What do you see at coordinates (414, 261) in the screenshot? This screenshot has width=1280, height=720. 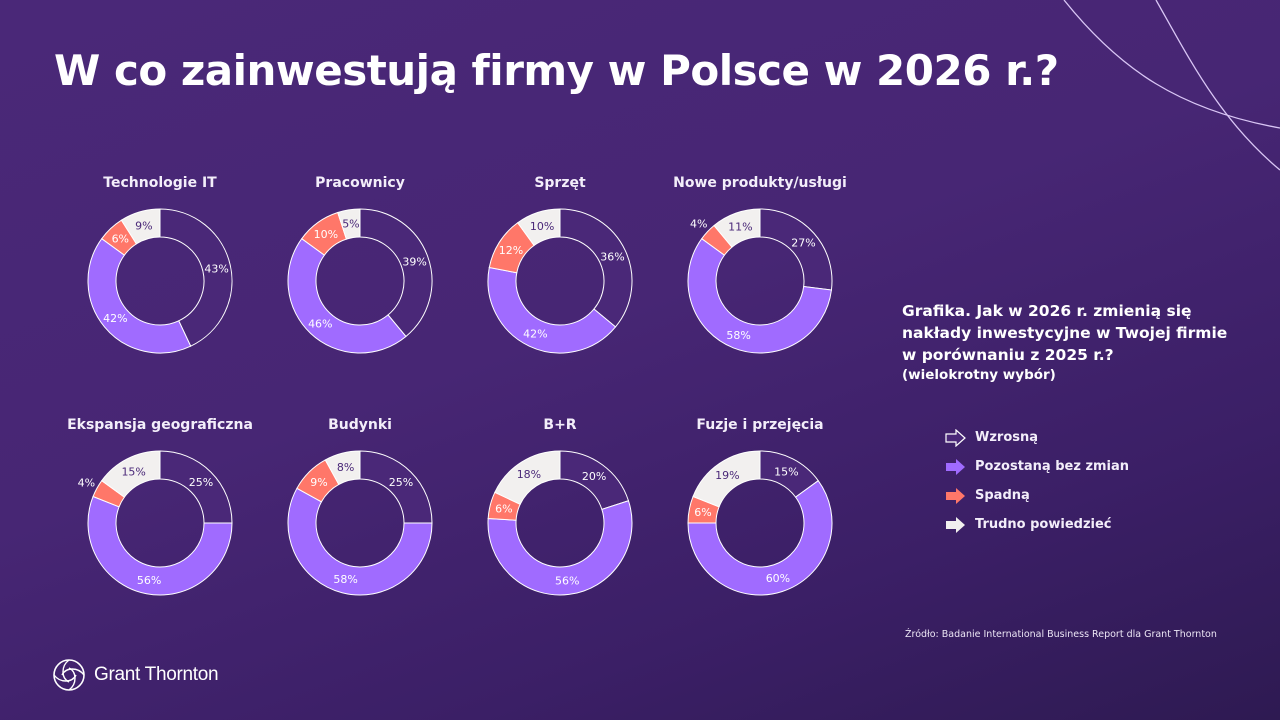 I see `segment-label: 39%` at bounding box center [414, 261].